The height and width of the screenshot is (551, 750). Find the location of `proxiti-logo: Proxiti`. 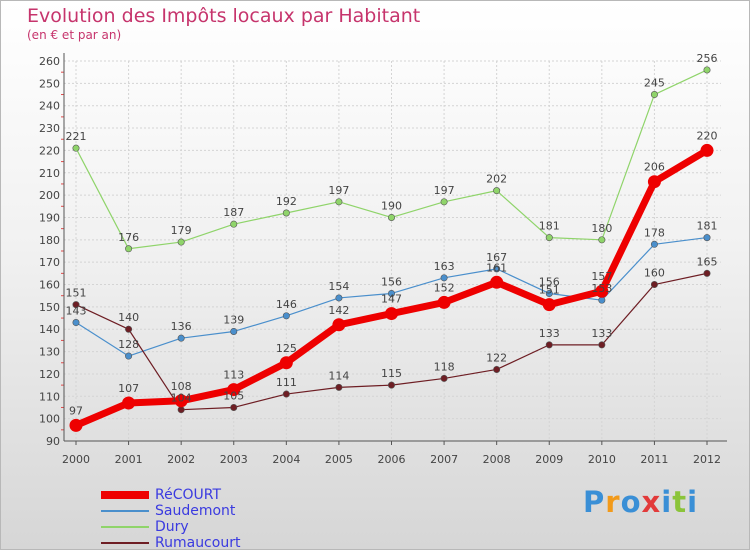

proxiti-logo: Proxiti is located at coordinates (640, 502).